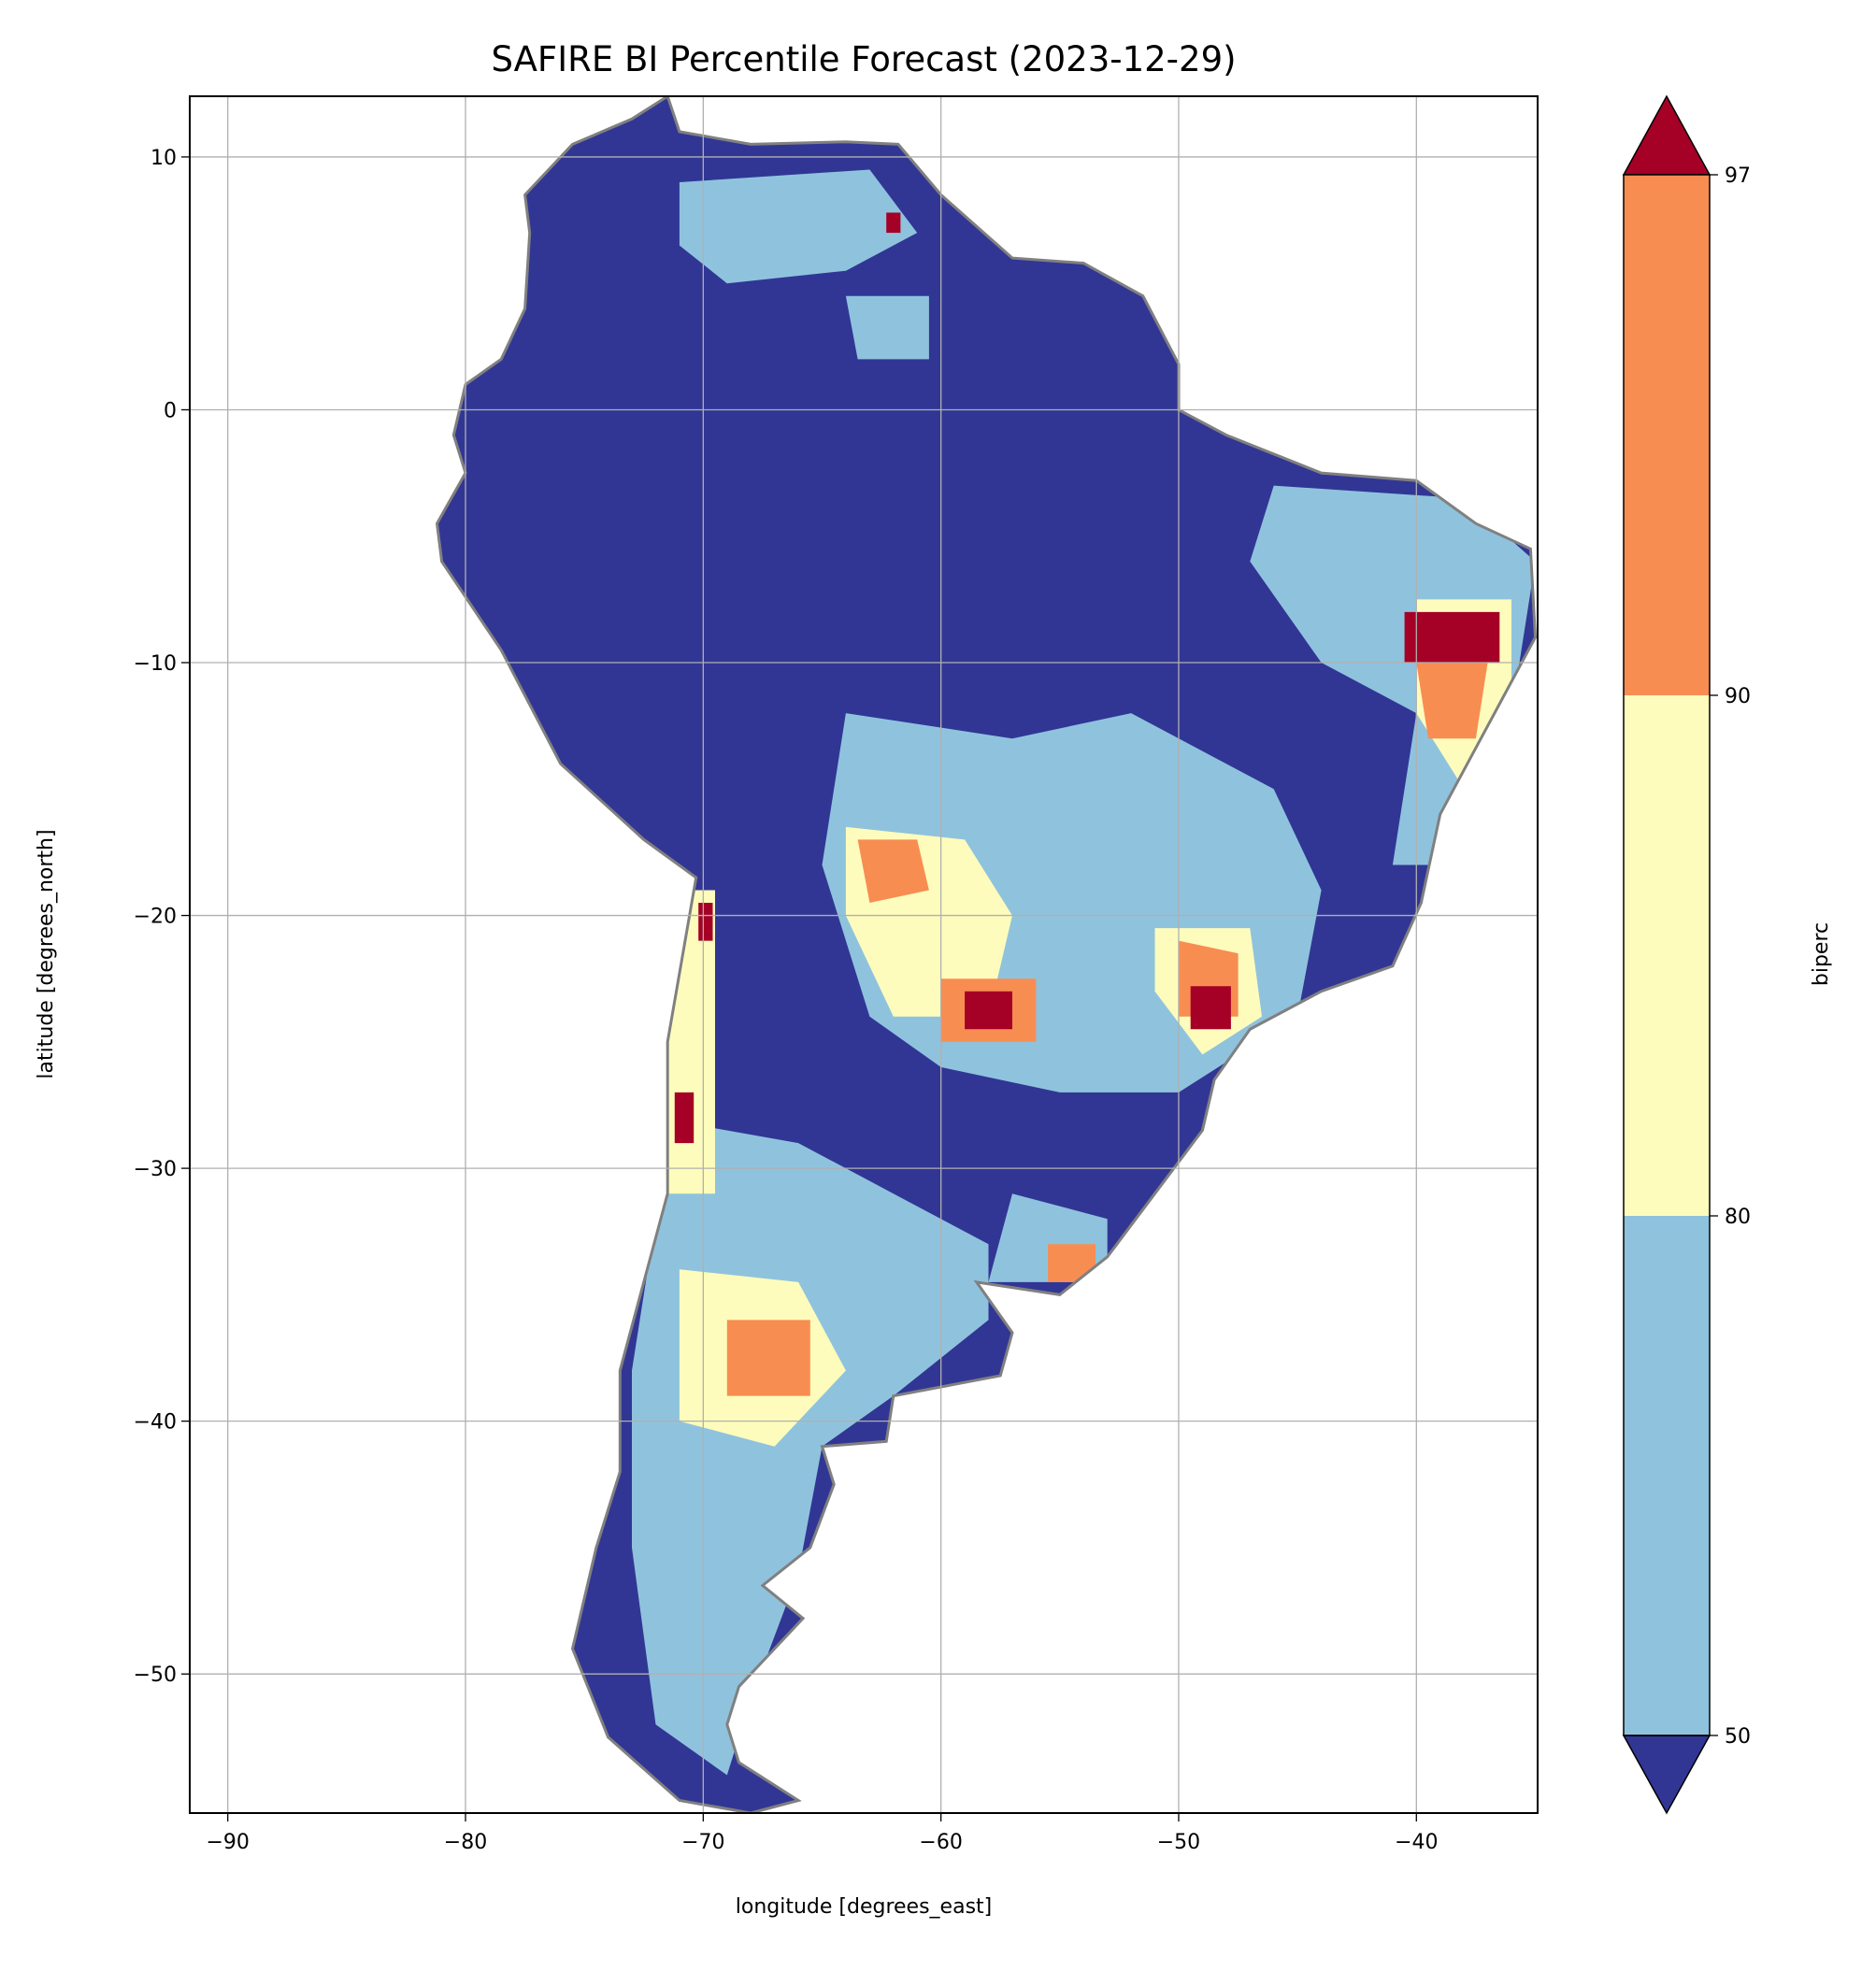 This screenshot has height=1971, width=1876. Describe the element at coordinates (156, 917) in the screenshot. I see `y-tick-label: −20` at that location.